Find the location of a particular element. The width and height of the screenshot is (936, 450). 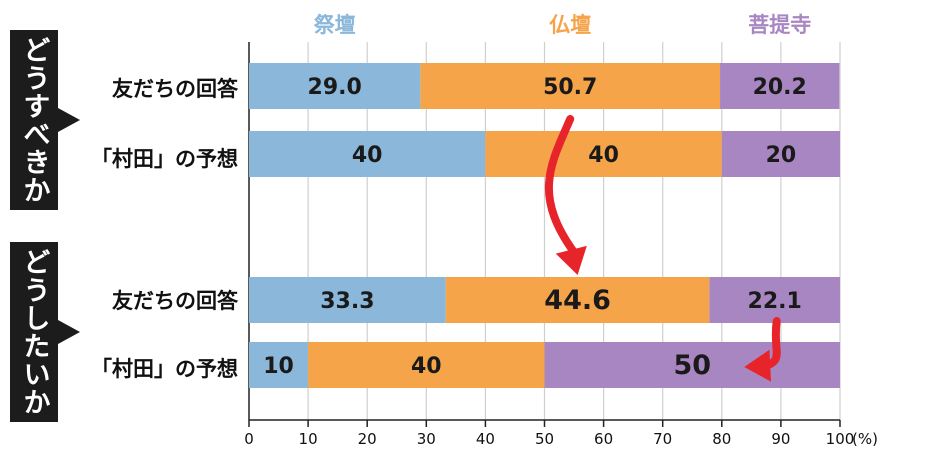

data-label: 22.1 is located at coordinates (775, 301).